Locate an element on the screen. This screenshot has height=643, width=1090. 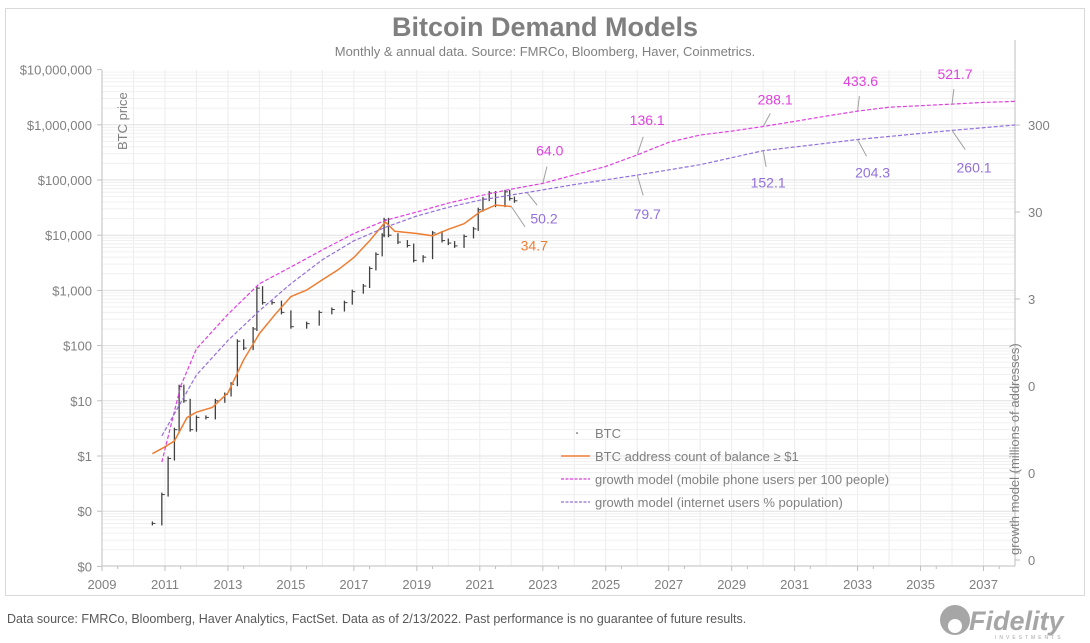
x-tick-label: 2019 is located at coordinates (416, 584).